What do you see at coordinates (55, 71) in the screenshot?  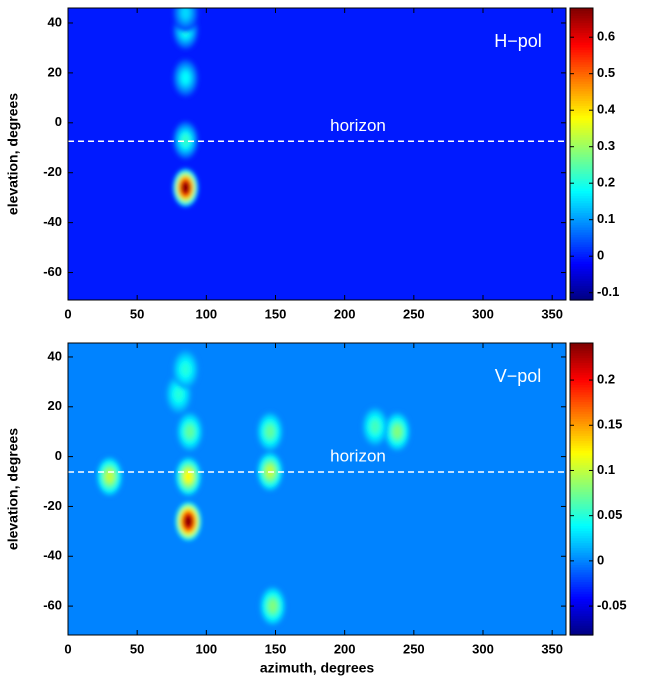 I see `y-tick-label: 20` at bounding box center [55, 71].